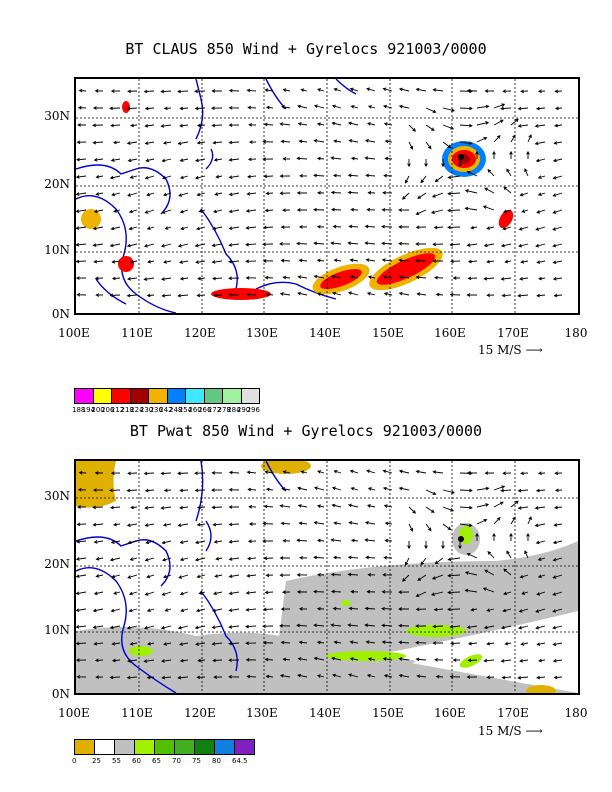 The width and height of the screenshot is (612, 792). I want to click on legend-tick-label: 260, so click(195, 410).